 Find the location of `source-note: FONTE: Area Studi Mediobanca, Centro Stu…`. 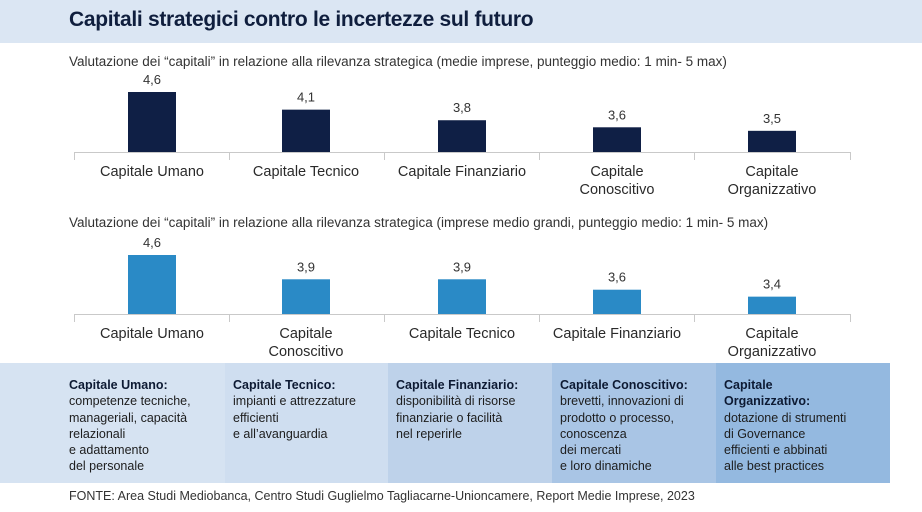

source-note: FONTE: Area Studi Mediobanca, Centro Stu… is located at coordinates (382, 496).